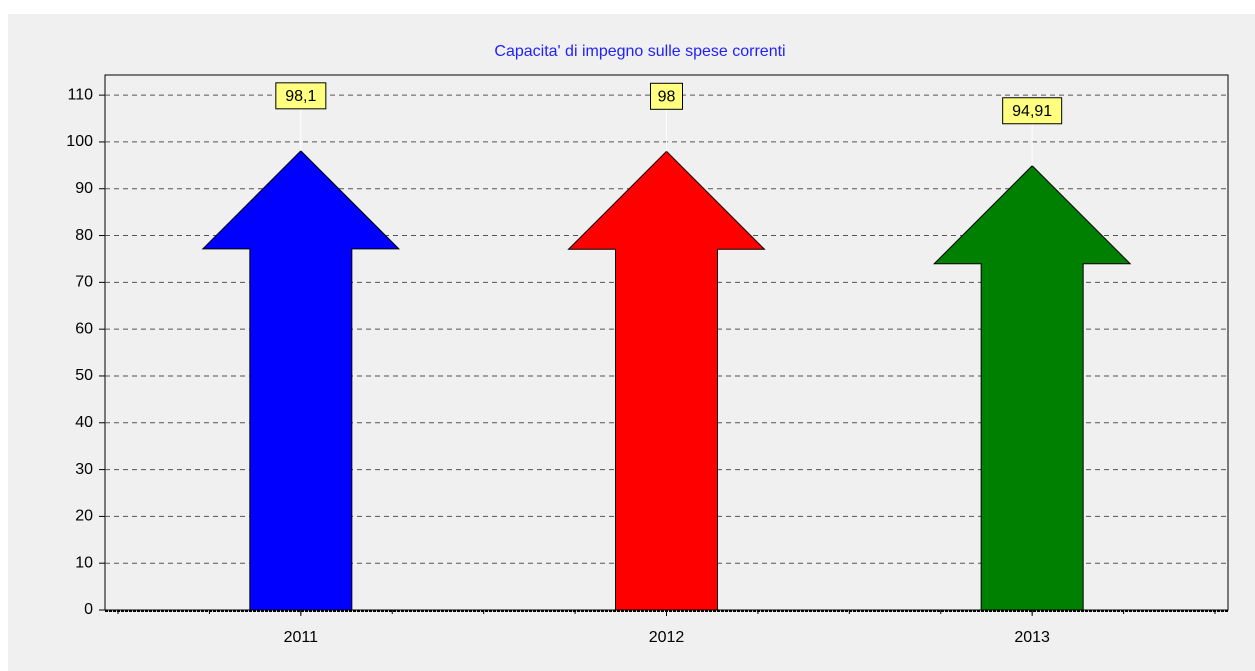 Image resolution: width=1255 pixels, height=671 pixels. I want to click on y-tick-label: 100, so click(79, 141).